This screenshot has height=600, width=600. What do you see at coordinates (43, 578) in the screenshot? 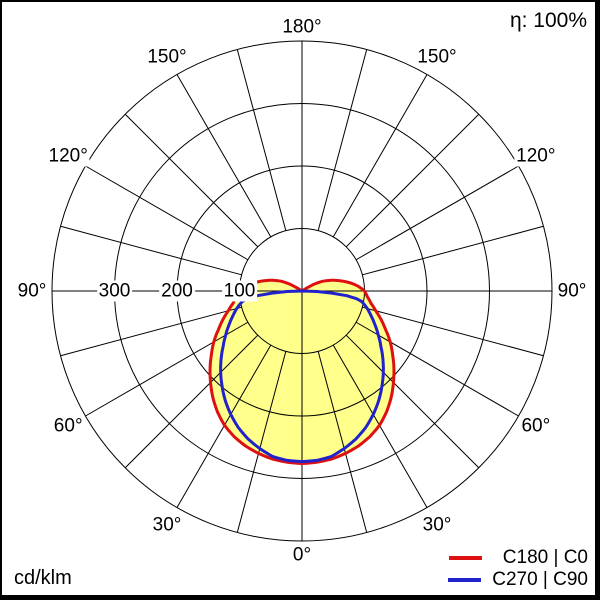
I see `unit-label: cd/klm` at bounding box center [43, 578].